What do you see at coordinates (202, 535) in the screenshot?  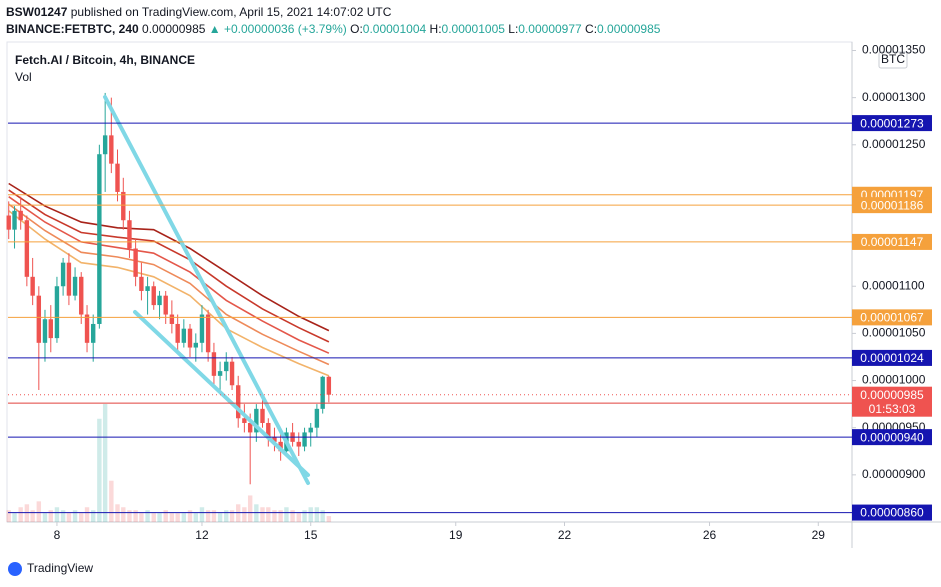 I see `x-tick-label: 12` at bounding box center [202, 535].